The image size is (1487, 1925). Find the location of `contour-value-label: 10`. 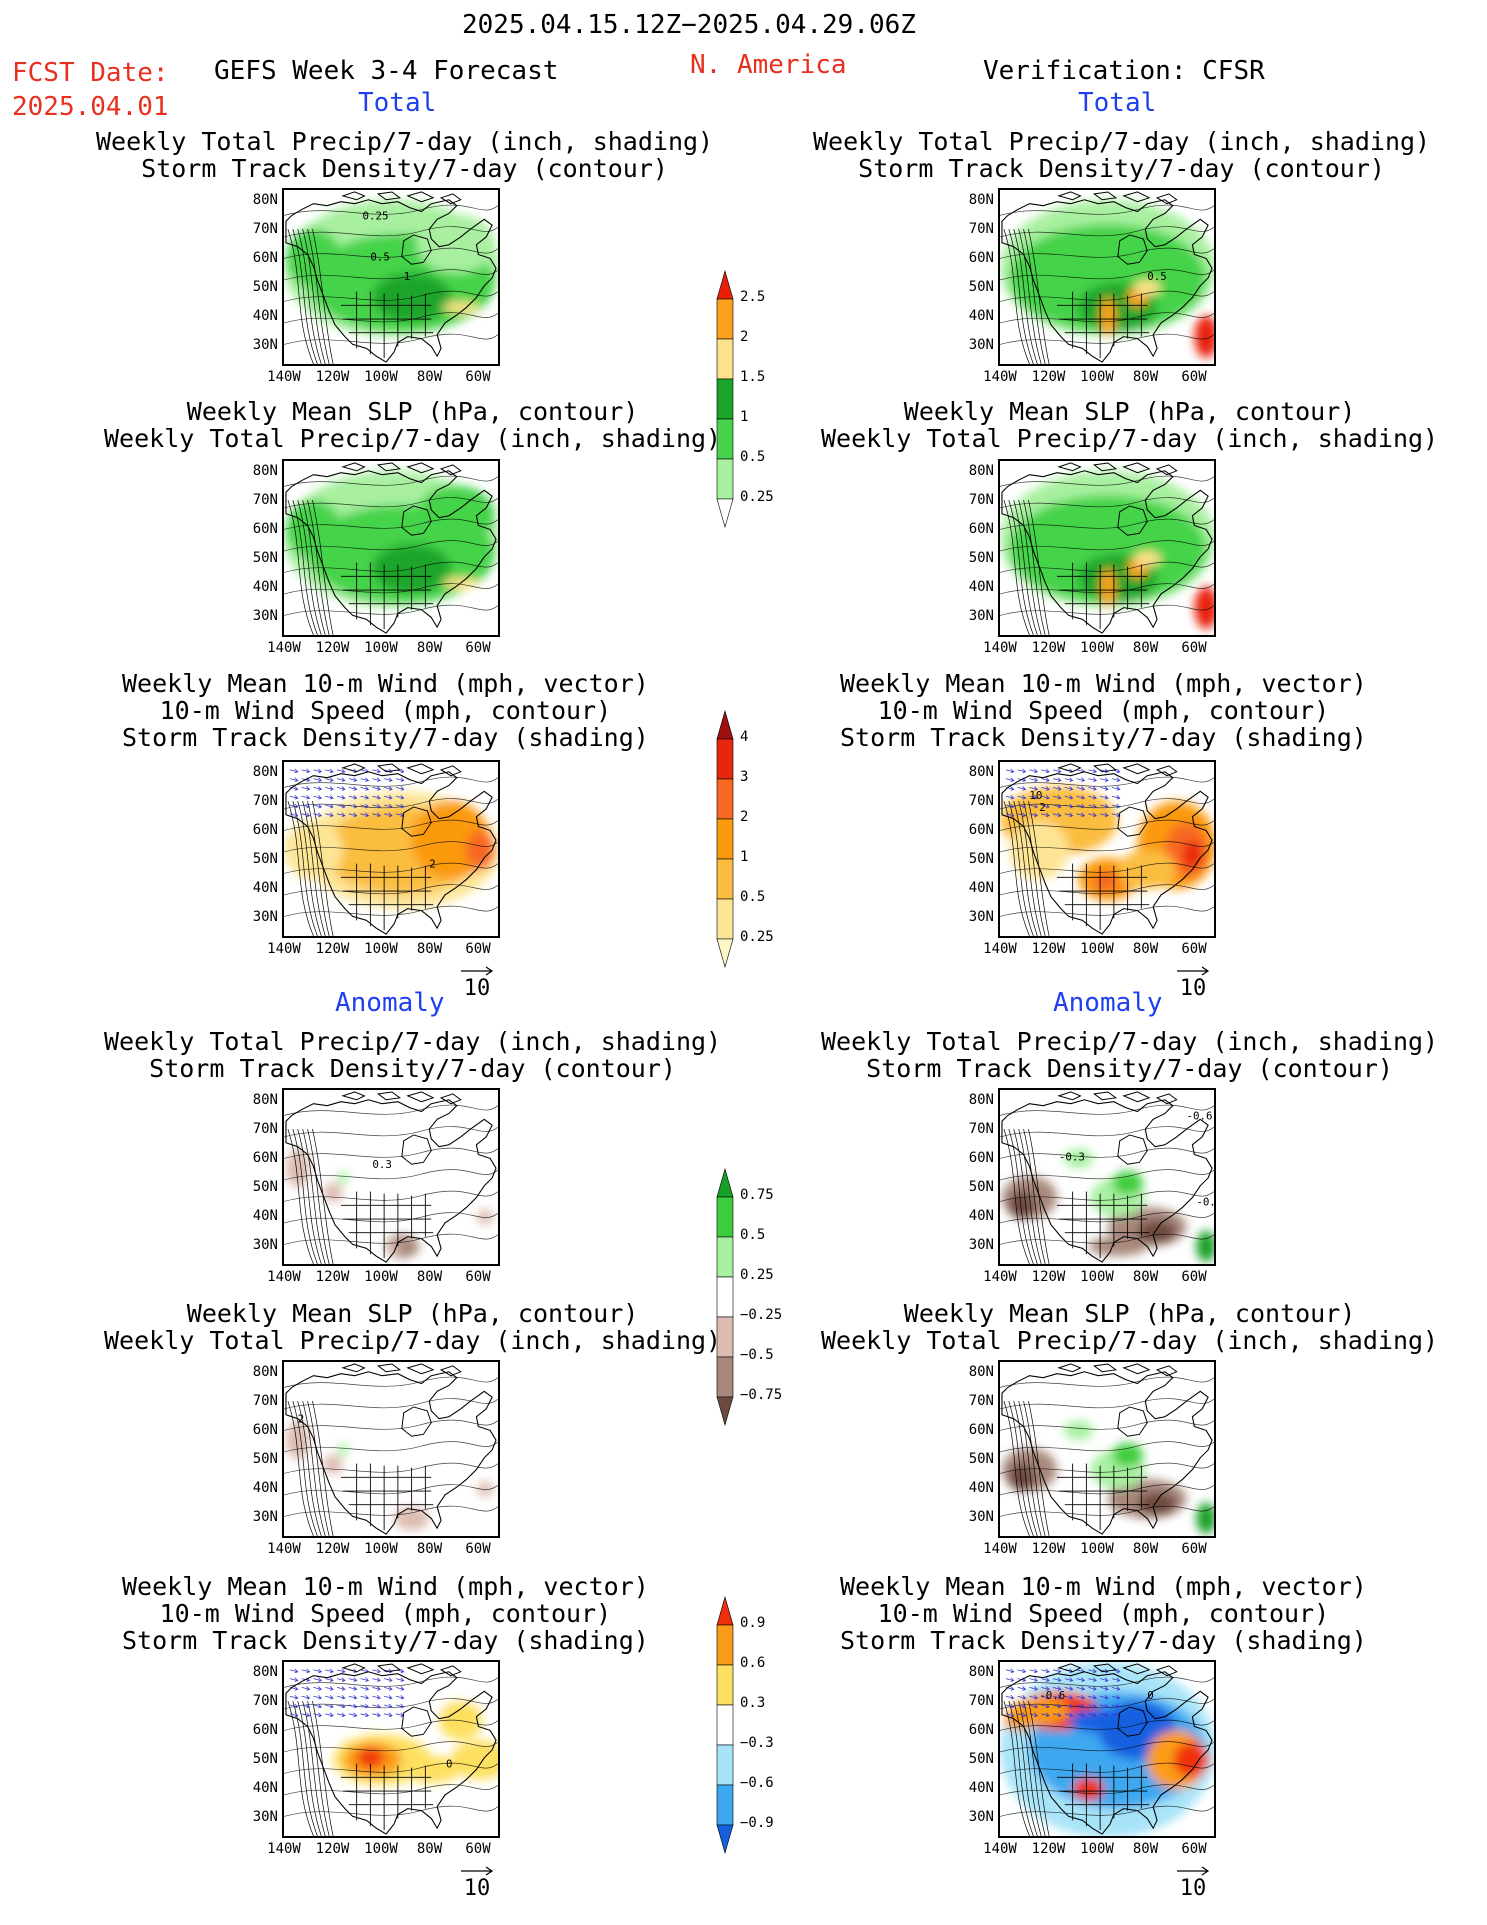

contour-value-label: 10 is located at coordinates (1035, 795).